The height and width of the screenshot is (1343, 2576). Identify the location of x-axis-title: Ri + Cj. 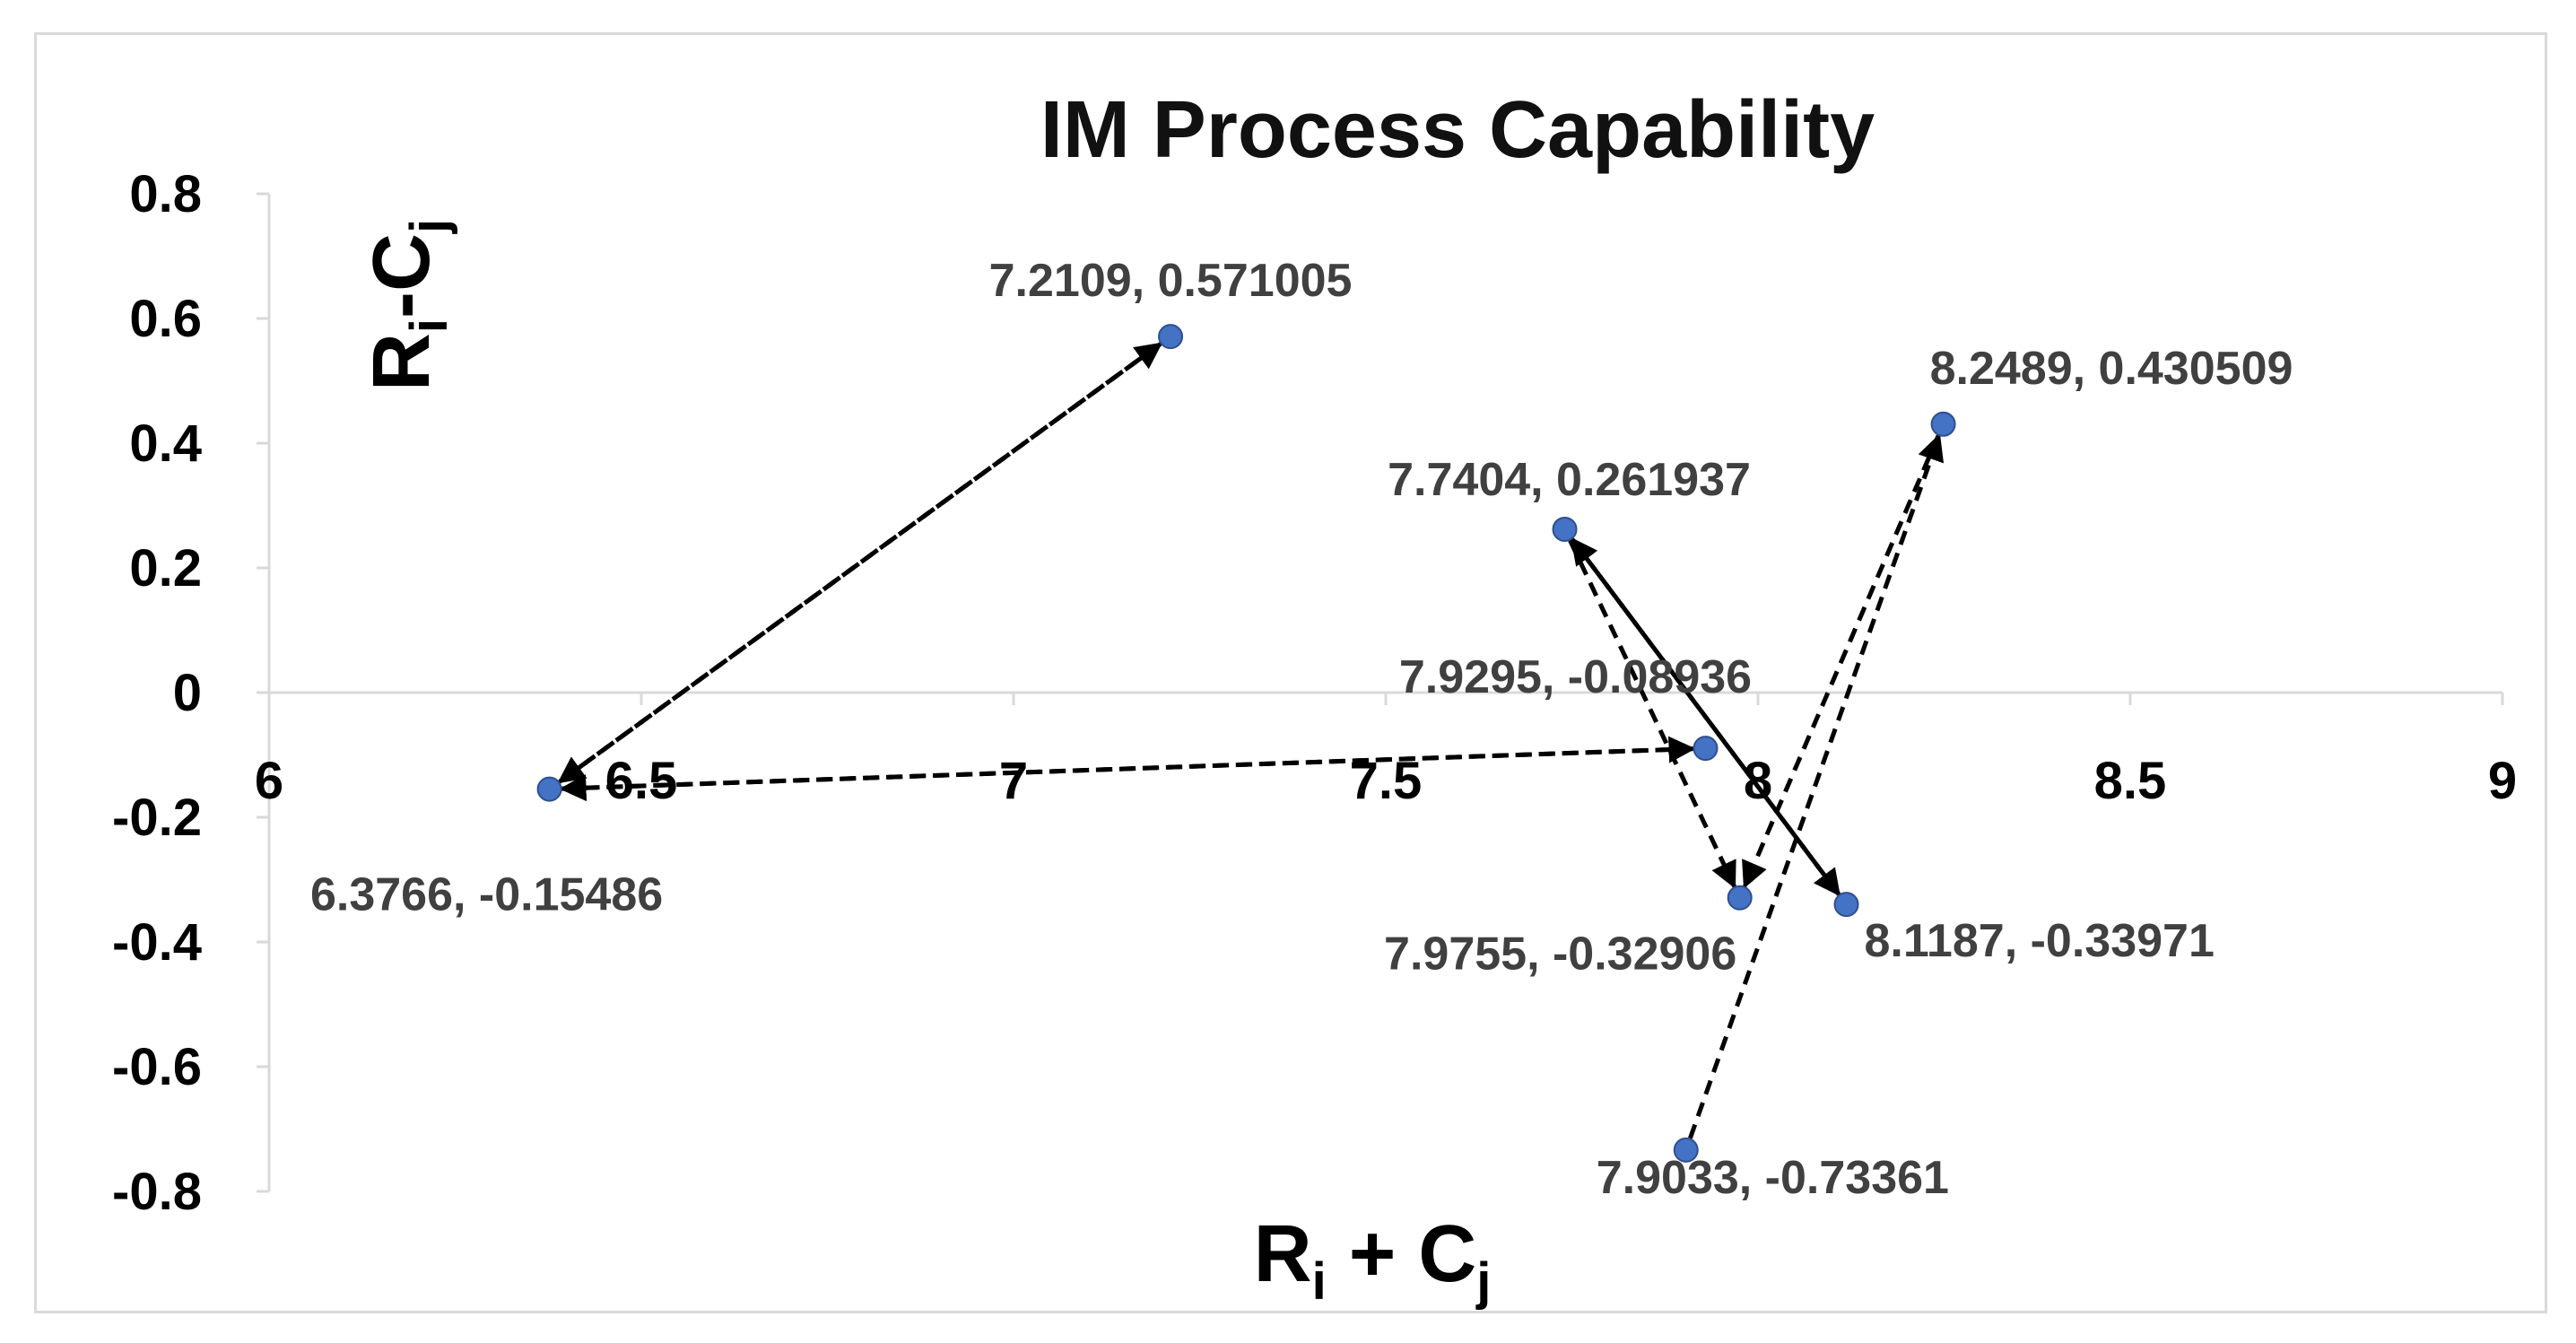
(1373, 1260).